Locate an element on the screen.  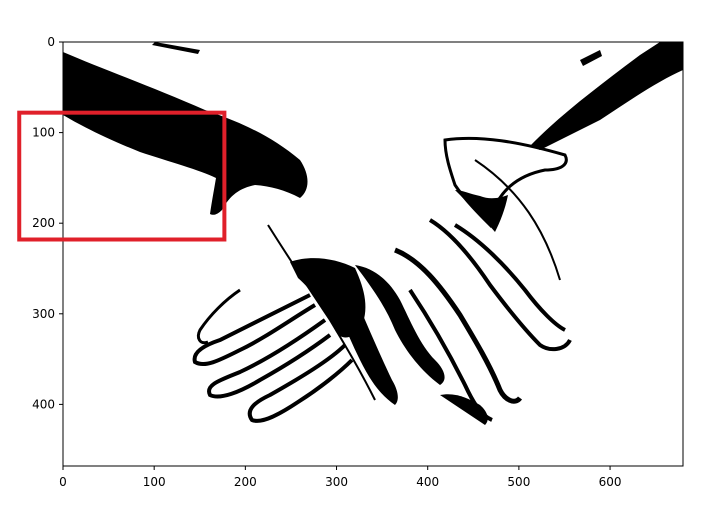
right-wrist-outline is located at coordinates (505, 182).